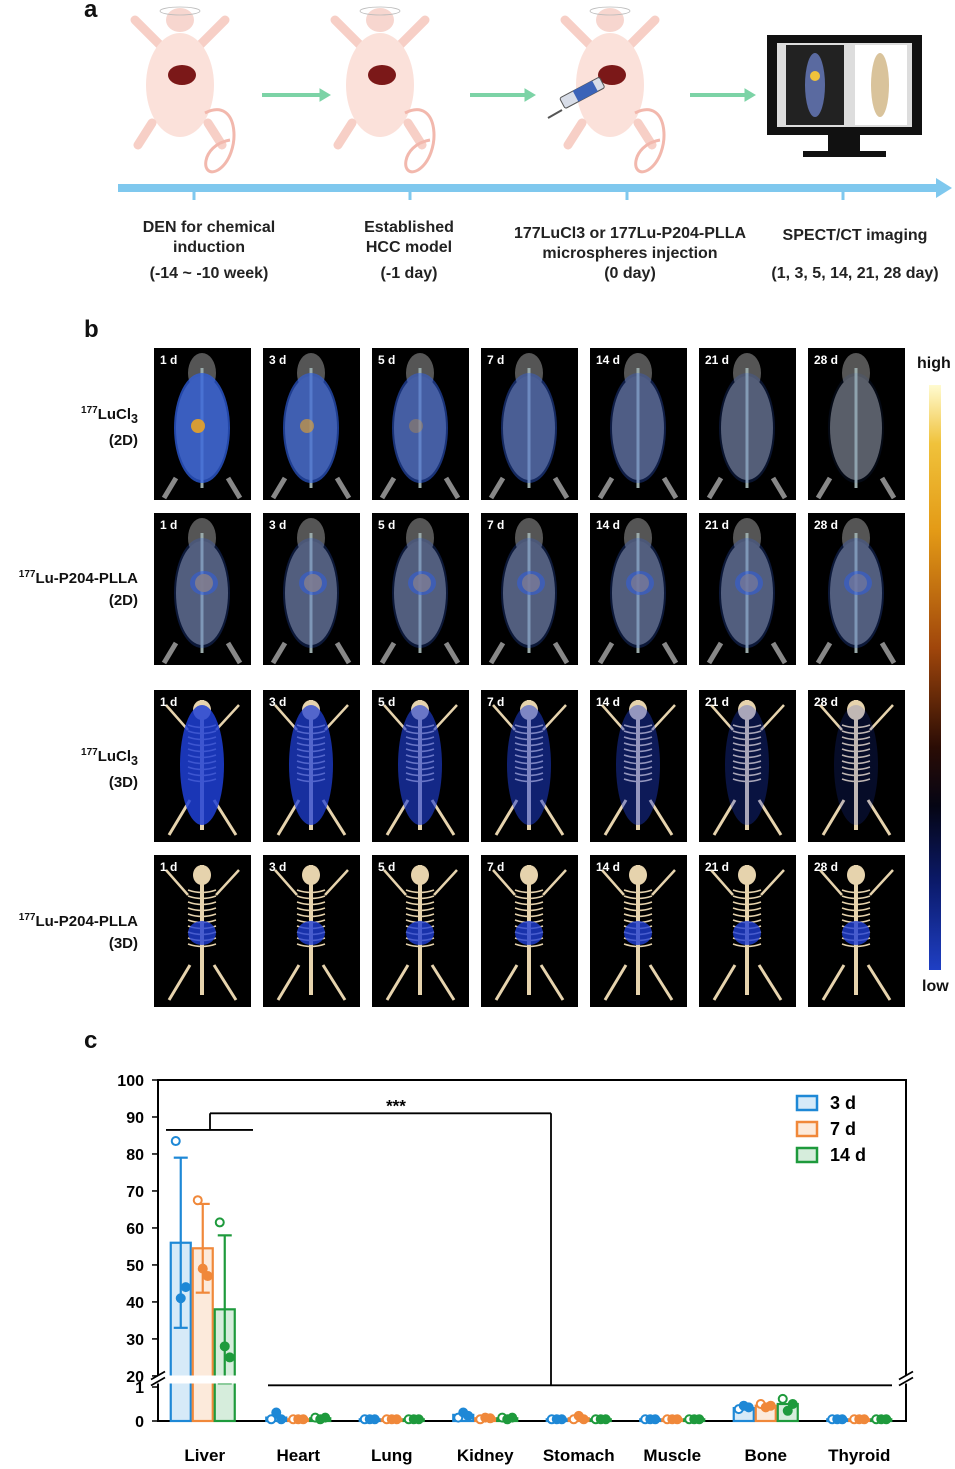 This screenshot has width=955, height=1469. I want to click on bar-break-gap, so click(206, 1379).